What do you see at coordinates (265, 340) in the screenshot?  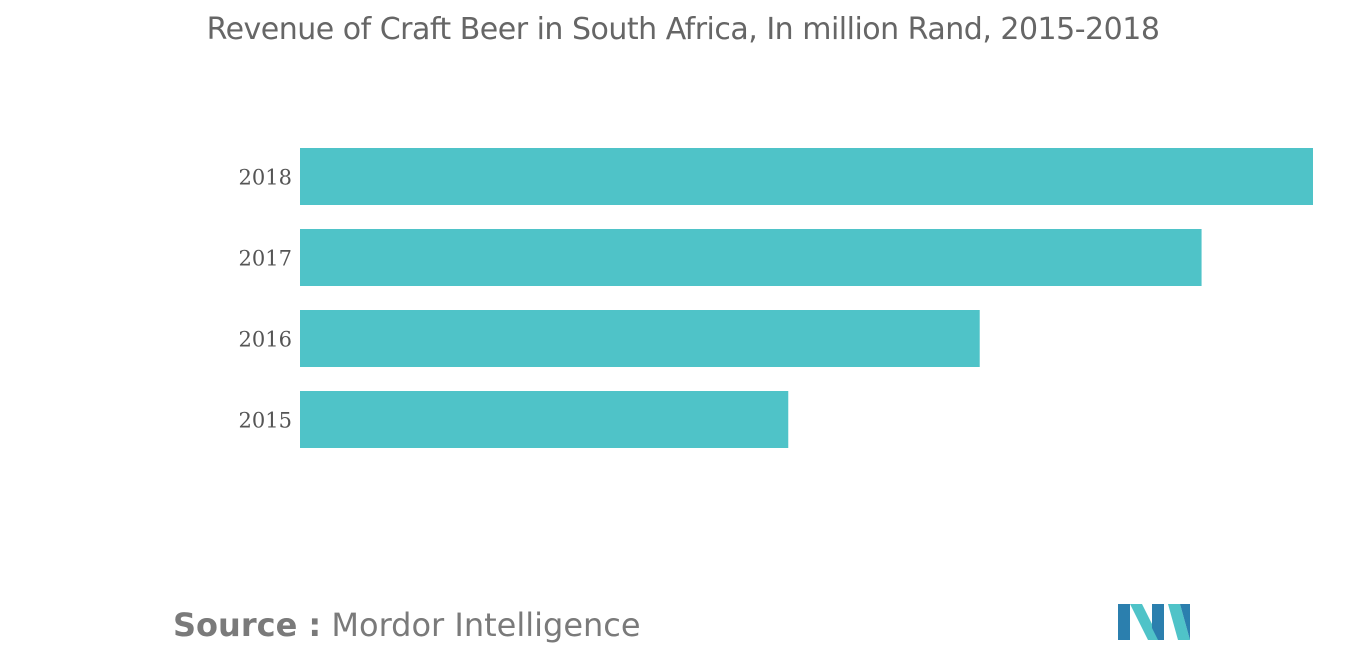 I see `y-tick-label-2016: 2016` at bounding box center [265, 340].